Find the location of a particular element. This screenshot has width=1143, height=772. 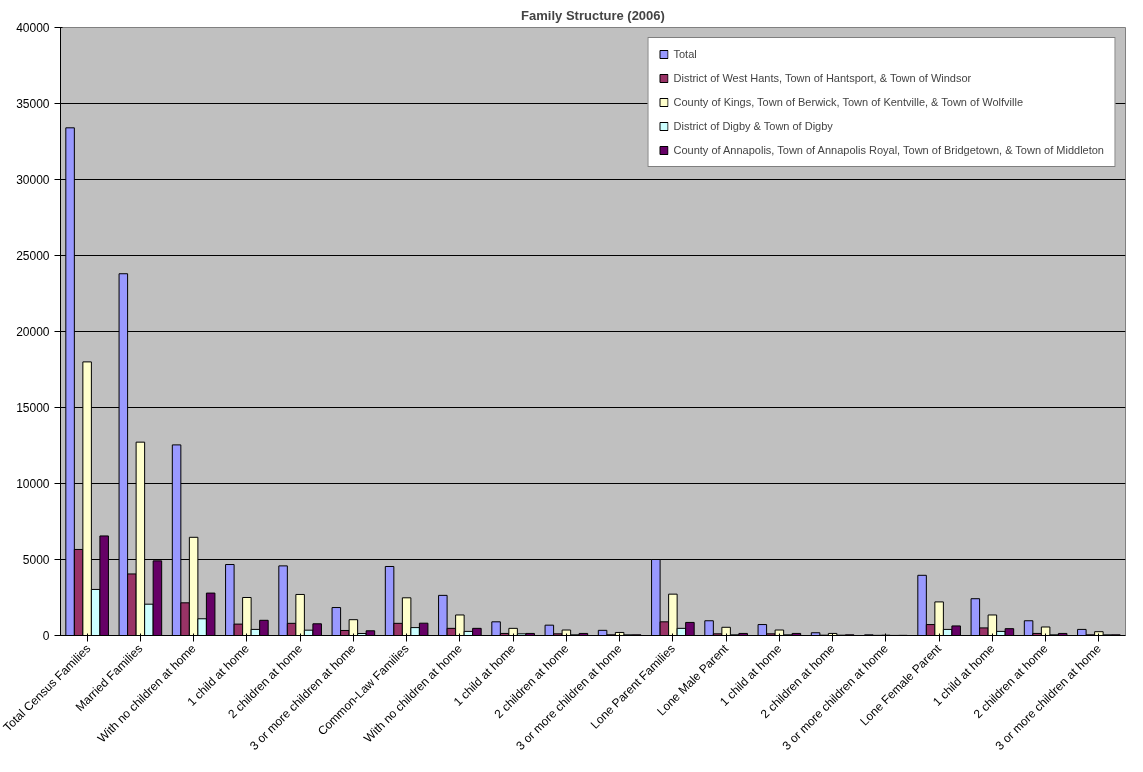

y-tick-label: 5000 is located at coordinates (36, 560).